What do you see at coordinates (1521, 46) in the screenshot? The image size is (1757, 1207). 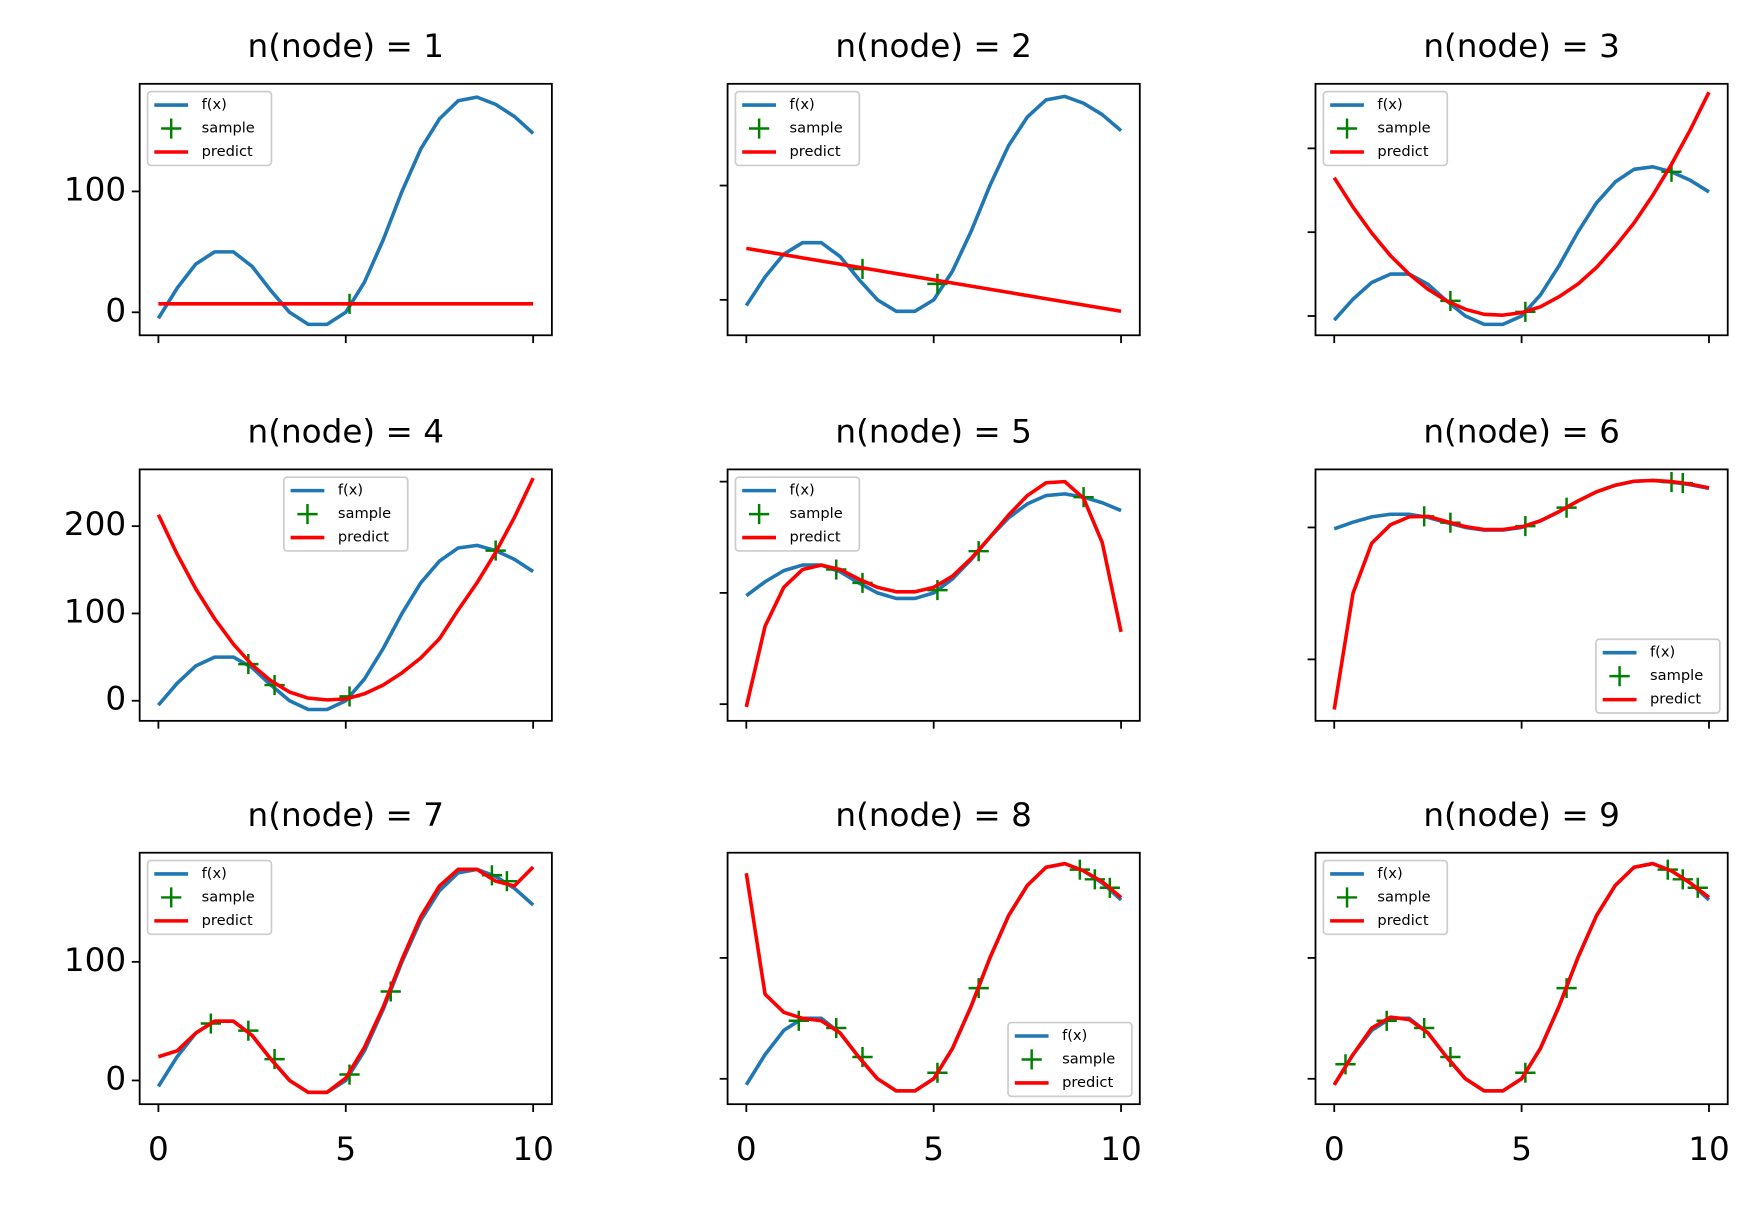 I see `subplot-title: n(node) = 3` at bounding box center [1521, 46].